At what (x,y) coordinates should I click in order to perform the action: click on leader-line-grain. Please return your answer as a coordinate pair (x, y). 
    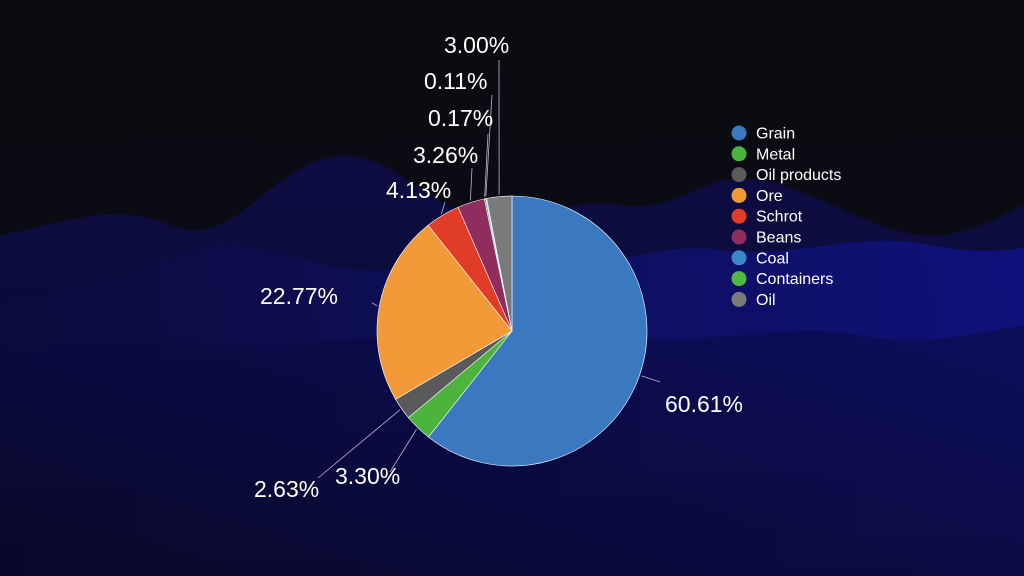
    Looking at the image, I should click on (651, 379).